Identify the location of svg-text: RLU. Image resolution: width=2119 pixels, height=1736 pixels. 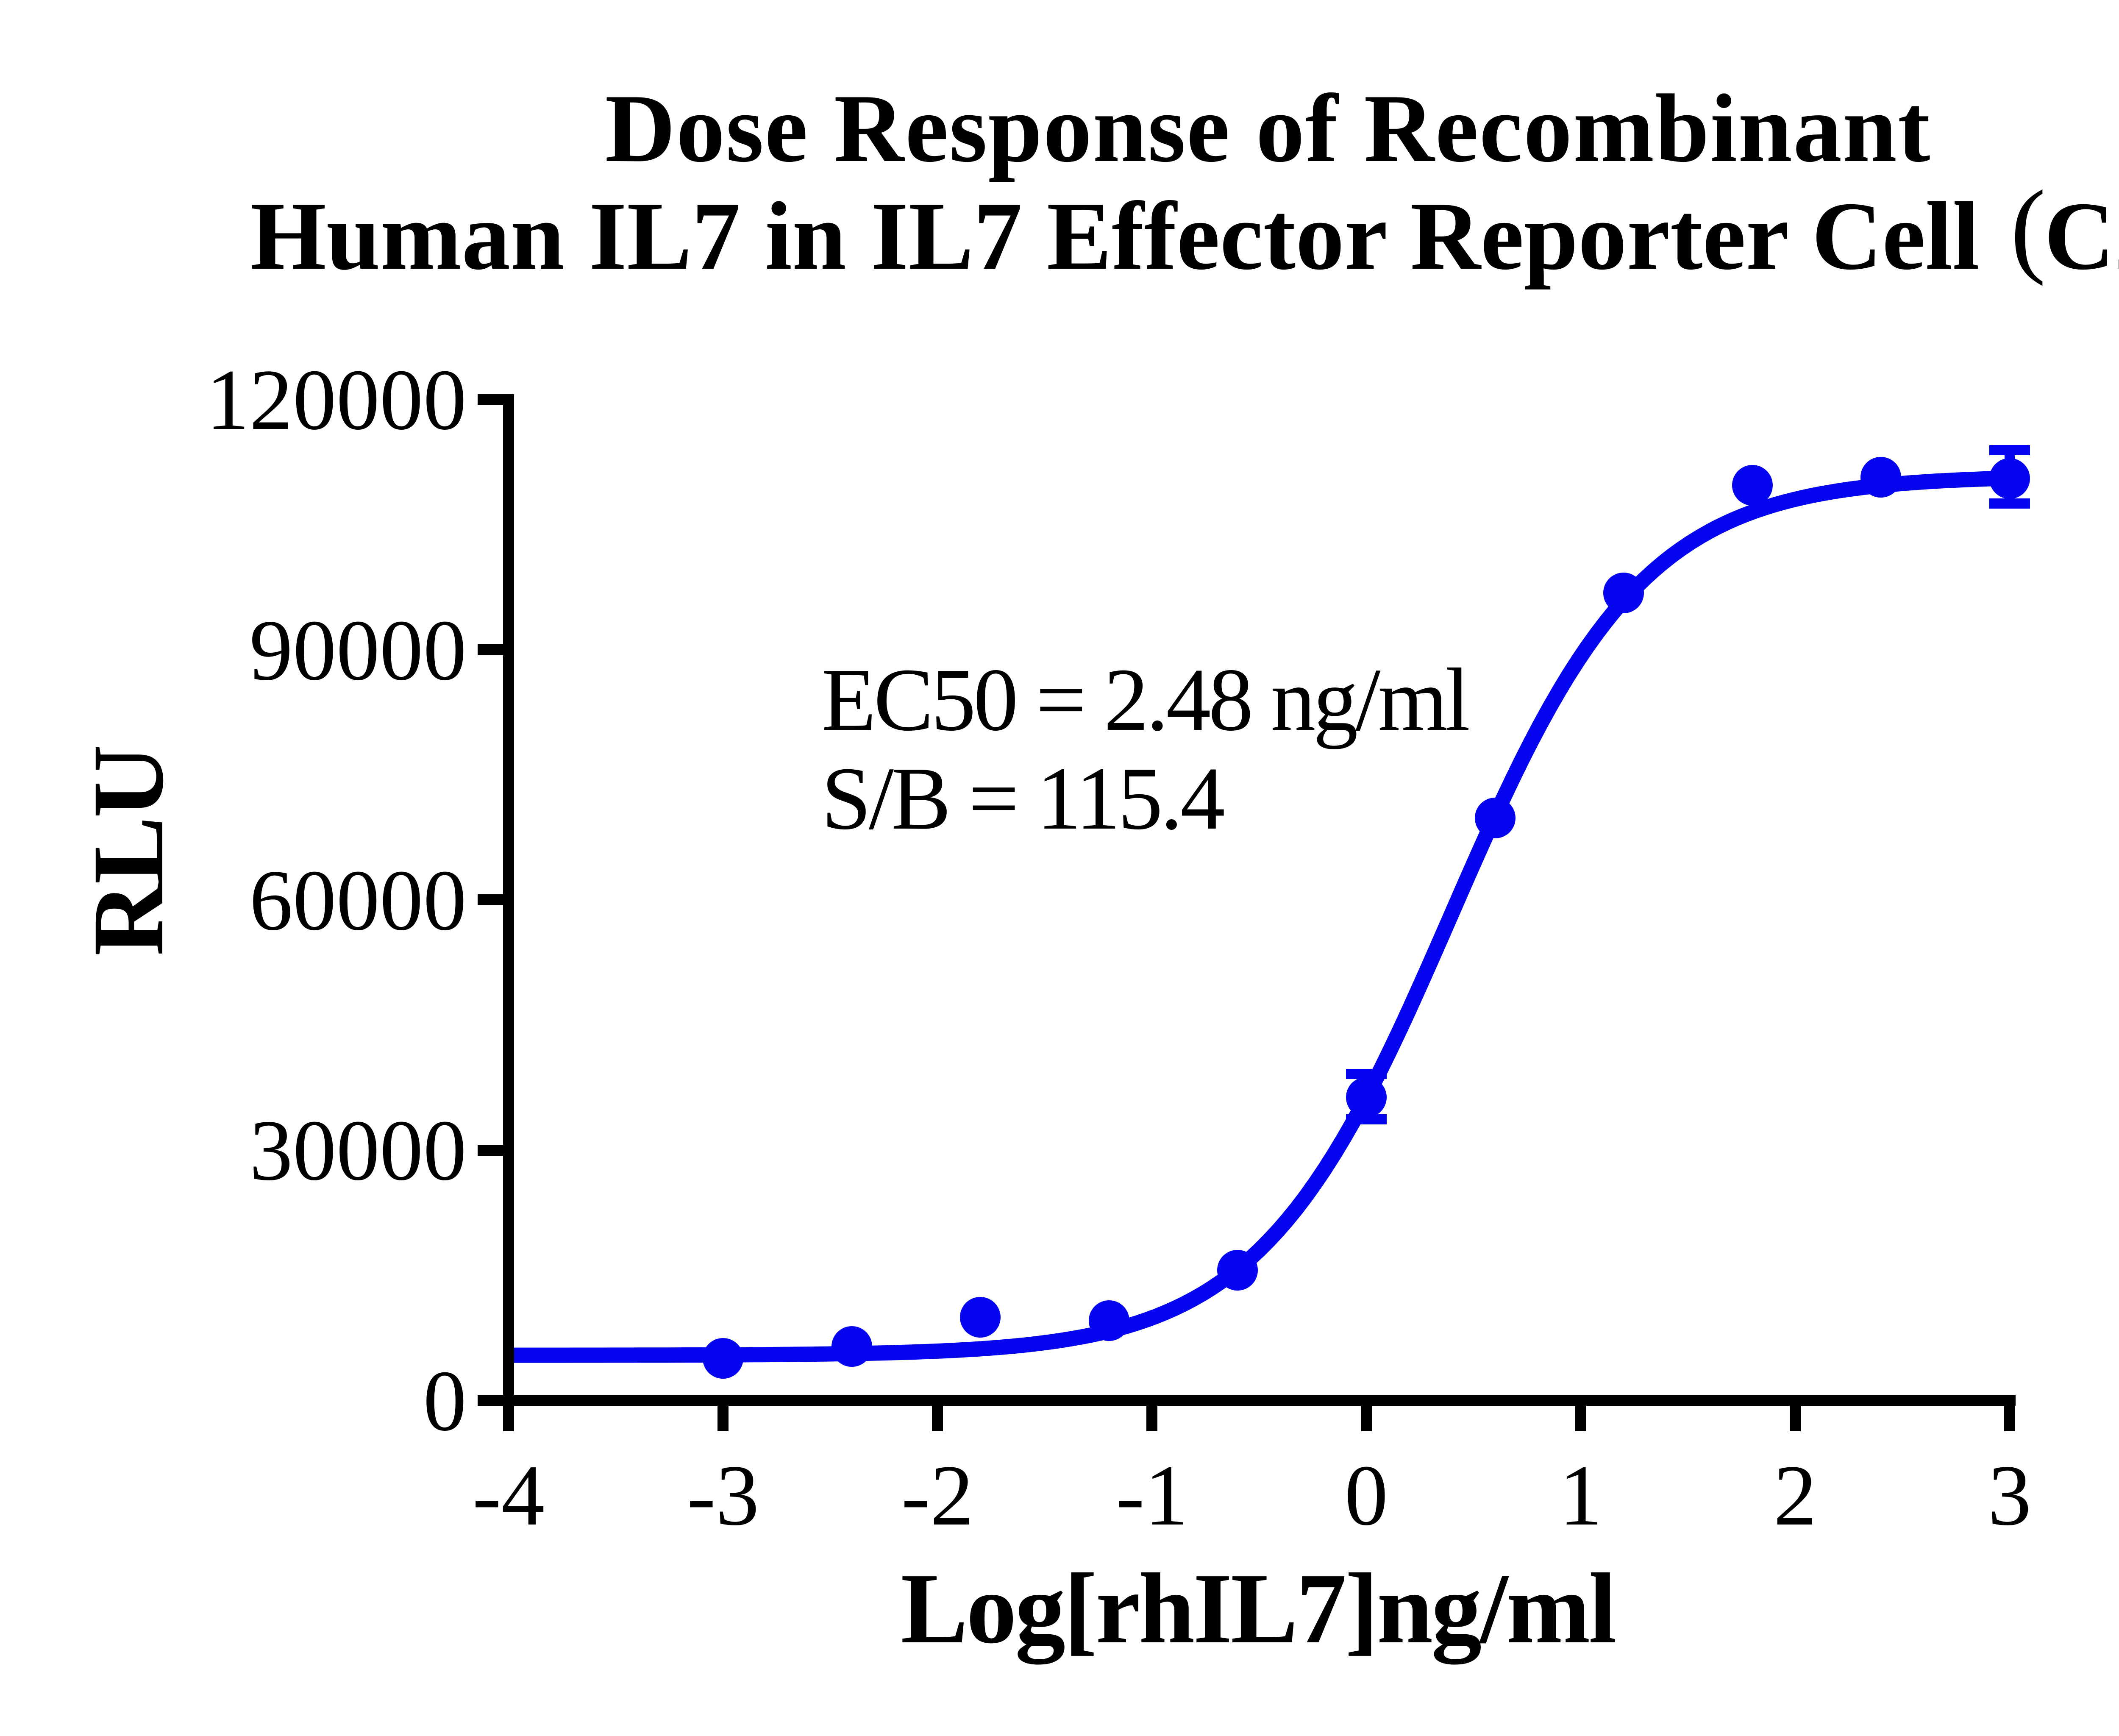
(128, 851).